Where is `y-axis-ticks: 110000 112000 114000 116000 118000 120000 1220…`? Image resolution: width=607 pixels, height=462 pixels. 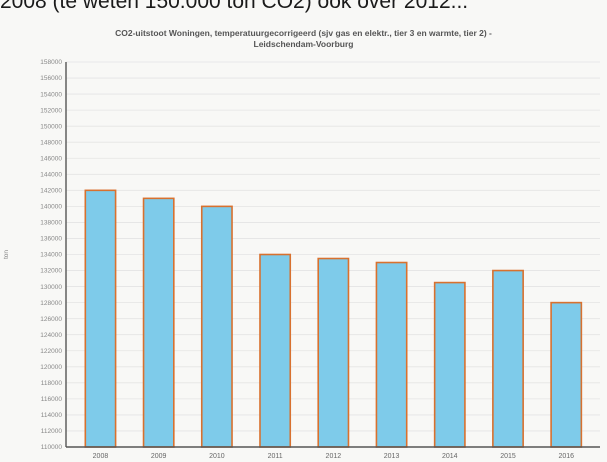
y-axis-ticks: 110000 112000 114000 116000 118000 120000 1220… is located at coordinates (51, 255).